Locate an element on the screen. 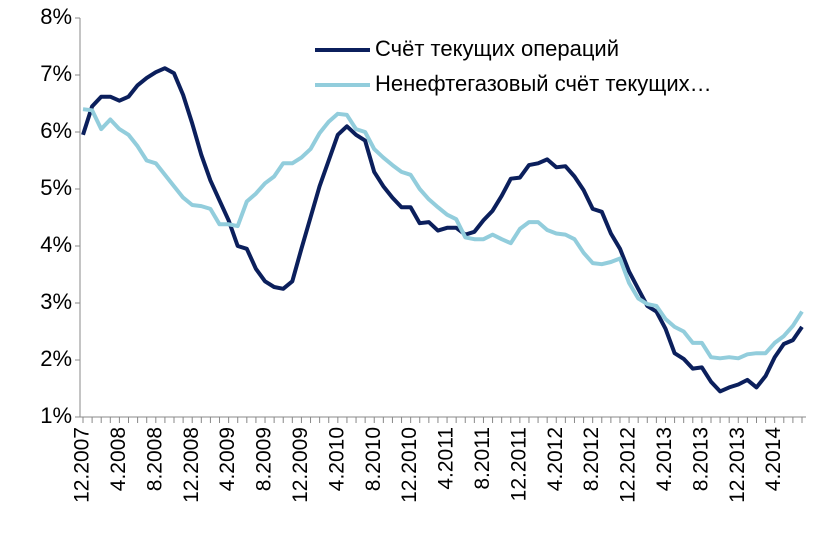 This screenshot has width=817, height=533. y-tick-label: 1% is located at coordinates (56, 415).